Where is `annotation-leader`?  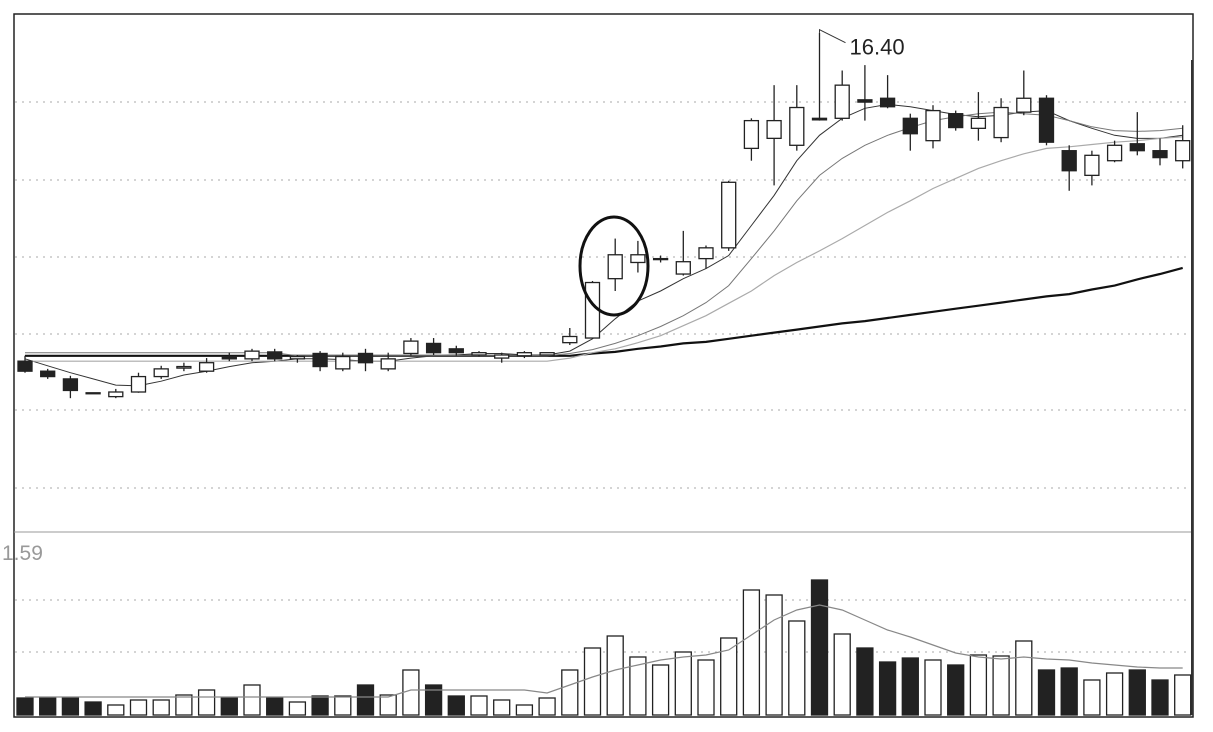
annotation-leader is located at coordinates (832, 36).